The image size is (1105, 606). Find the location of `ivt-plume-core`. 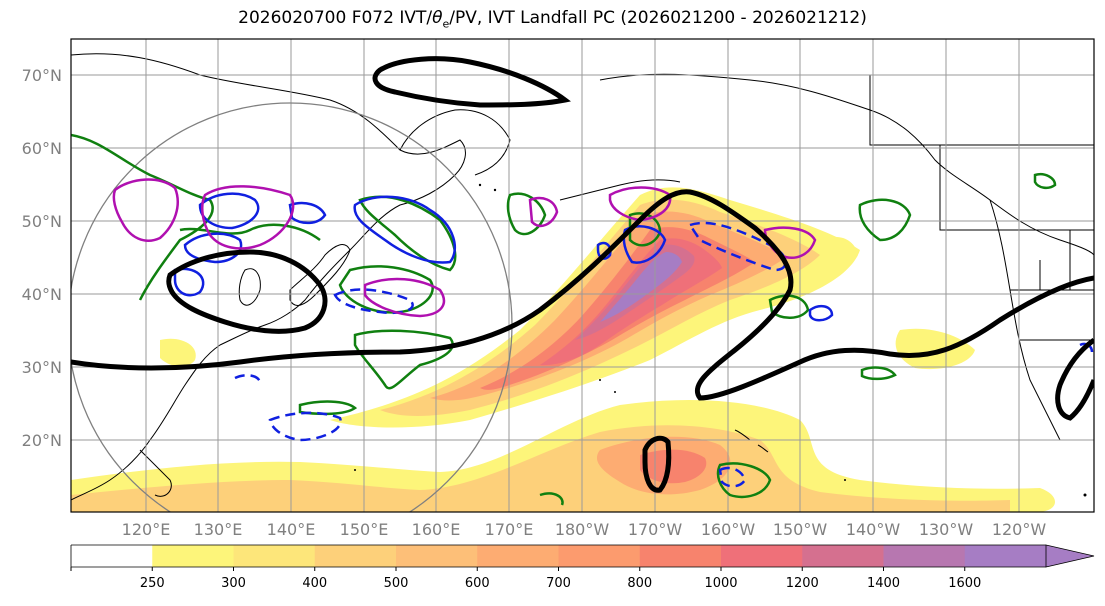

ivt-plume-core is located at coordinates (641, 287).